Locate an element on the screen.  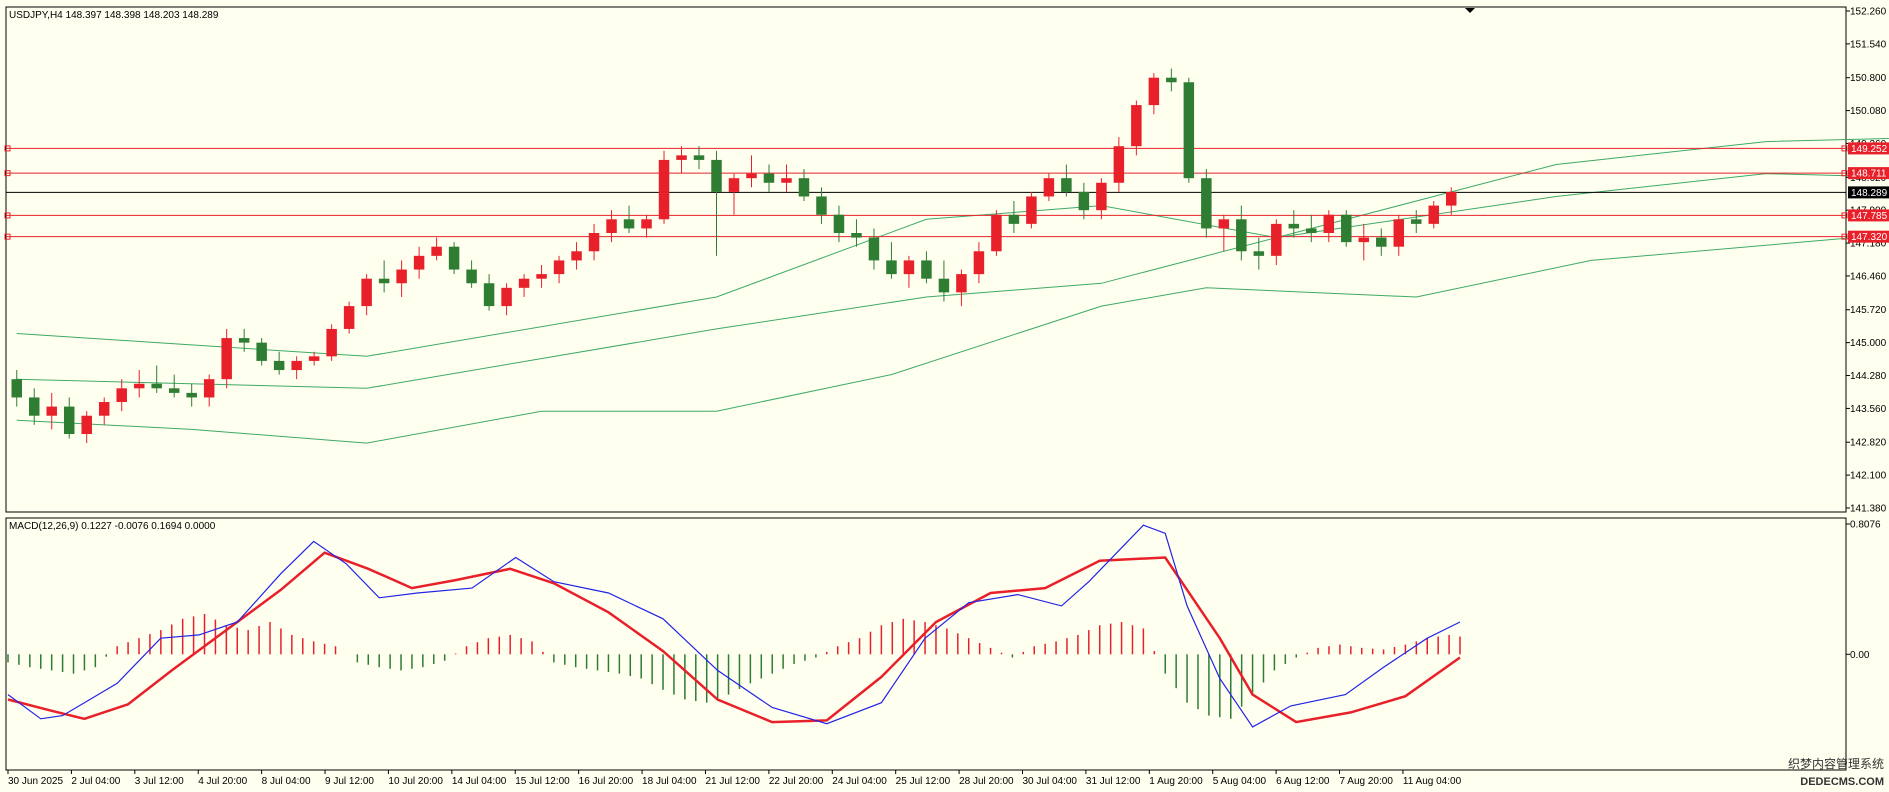
time-label: 1 Aug 20:00 is located at coordinates (1176, 781).